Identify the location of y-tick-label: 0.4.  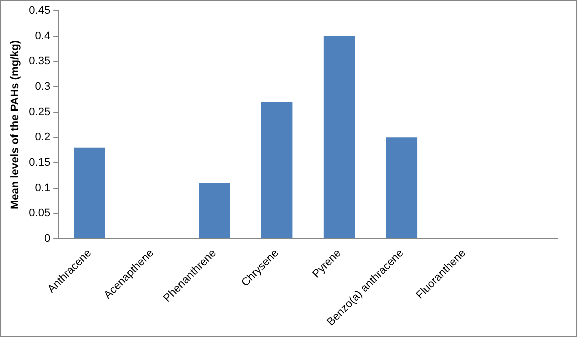
(43, 36).